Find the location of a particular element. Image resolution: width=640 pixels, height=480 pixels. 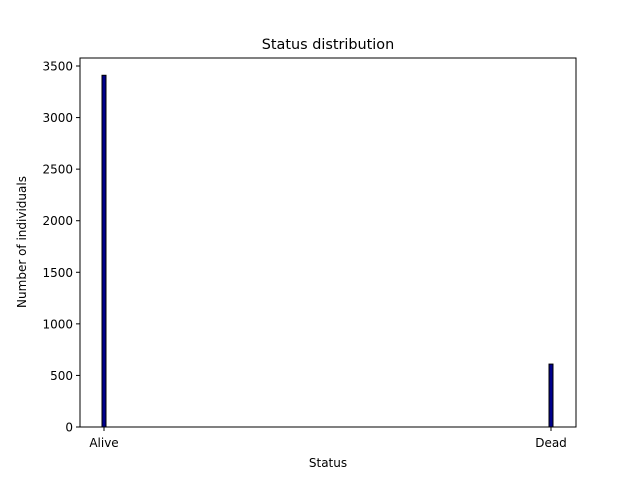

bar-dead is located at coordinates (551, 395).